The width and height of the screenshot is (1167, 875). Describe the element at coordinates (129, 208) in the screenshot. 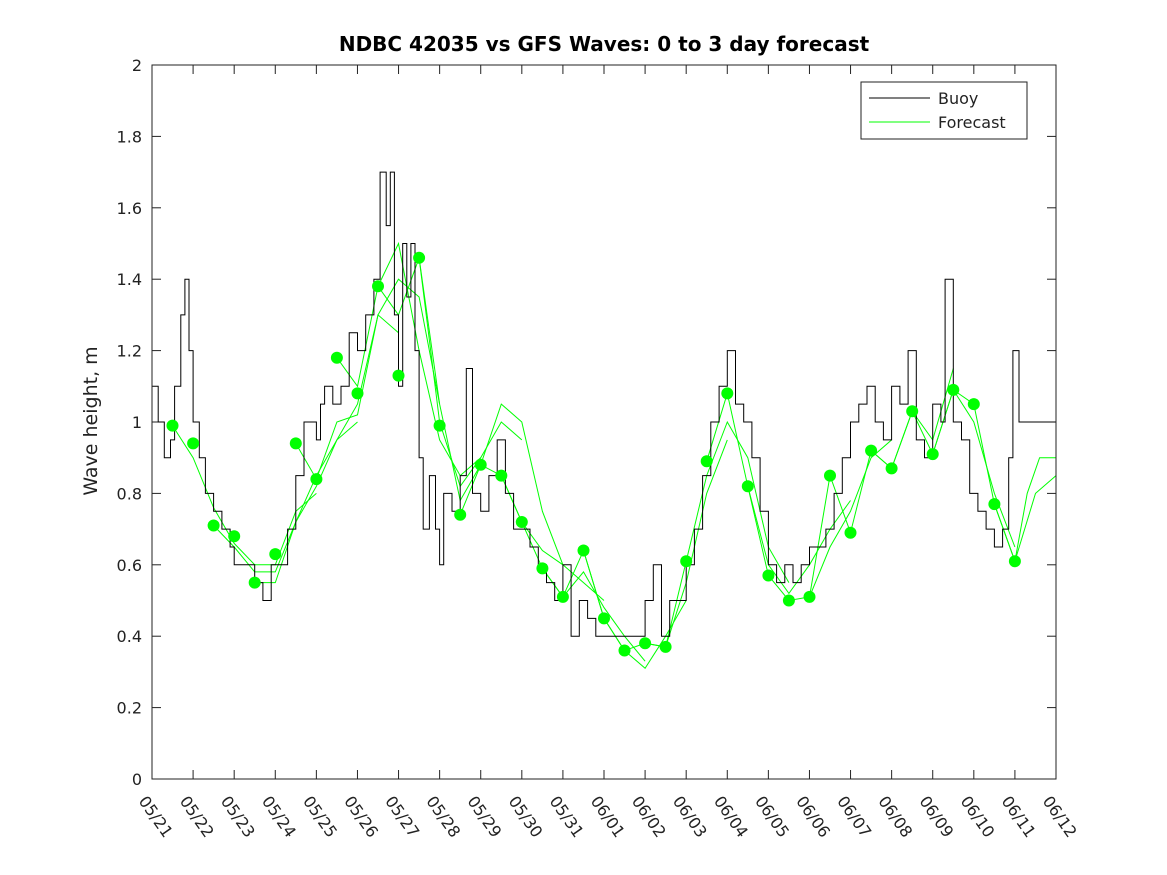

I see `y-tick-label: 1.6` at that location.